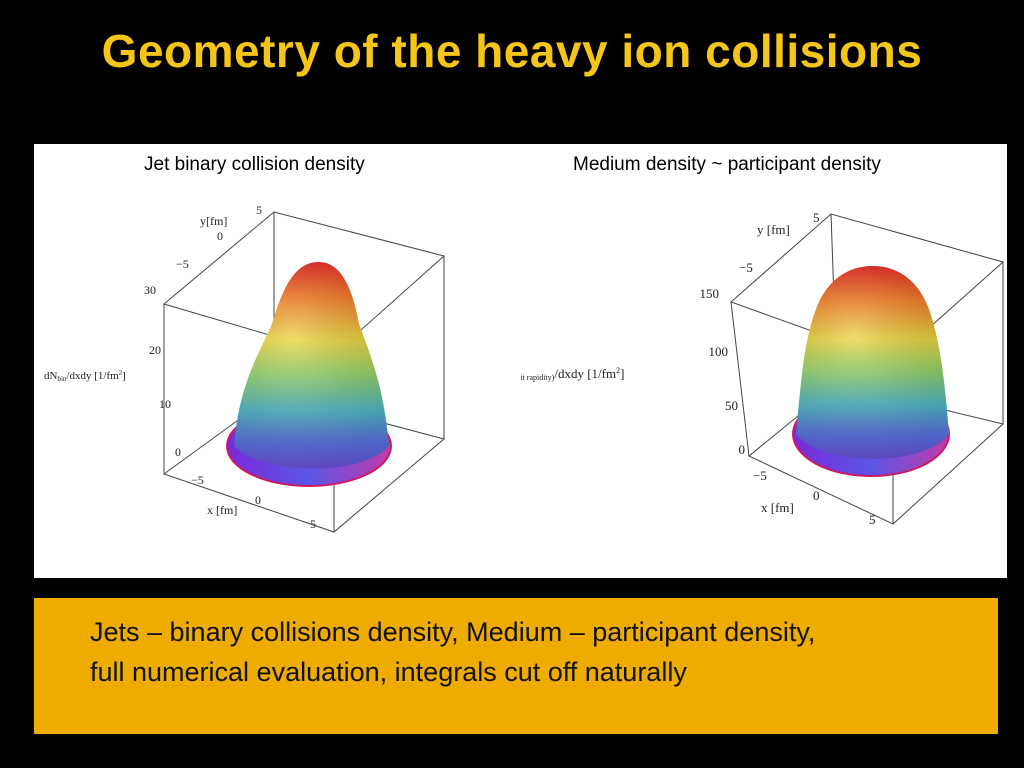  What do you see at coordinates (512, 51) in the screenshot?
I see `slide-title: Geometry of the heavy ion collisions` at bounding box center [512, 51].